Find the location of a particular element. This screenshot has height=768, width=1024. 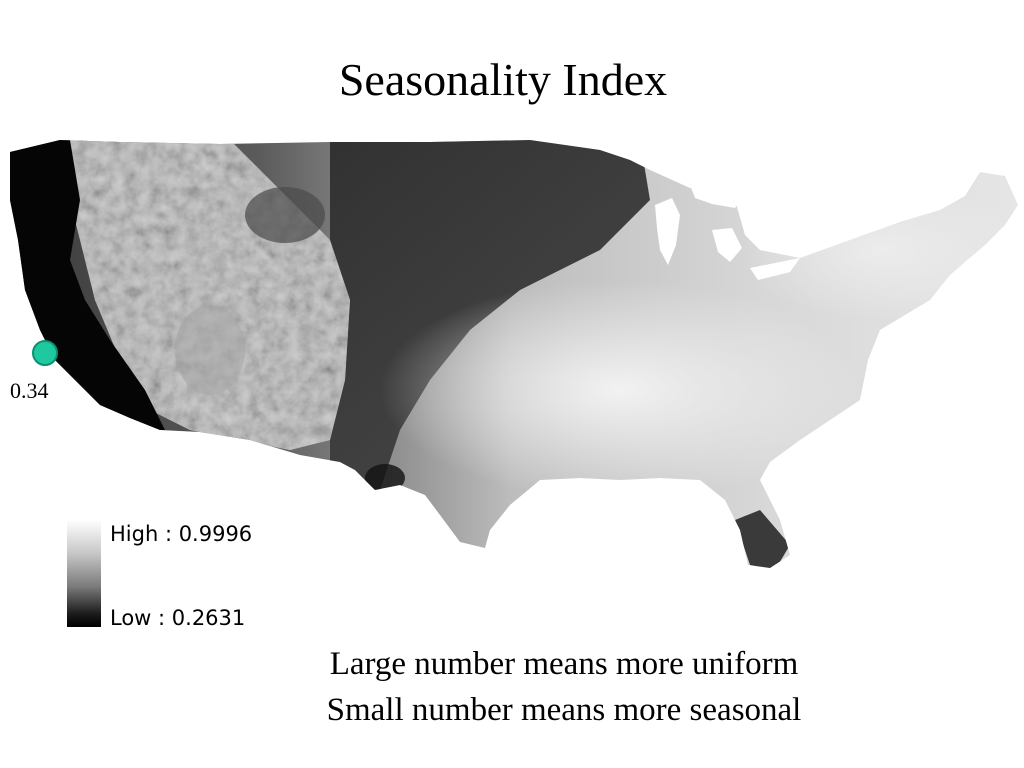

legend-high-label: High : 0.9996 is located at coordinates (181, 534).